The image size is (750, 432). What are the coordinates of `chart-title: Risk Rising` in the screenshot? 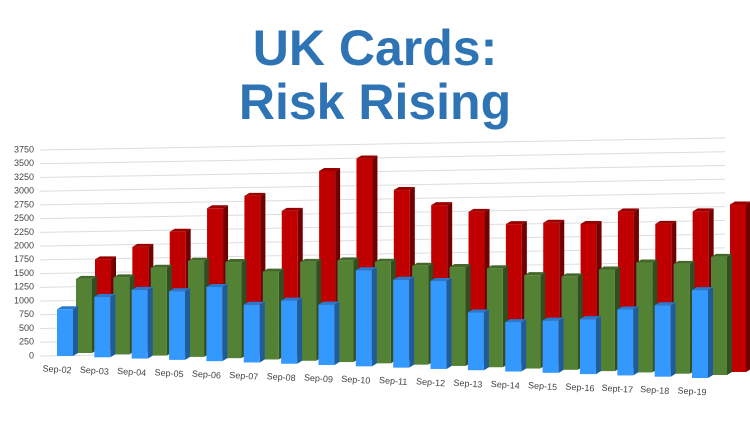 It's located at (375, 102).